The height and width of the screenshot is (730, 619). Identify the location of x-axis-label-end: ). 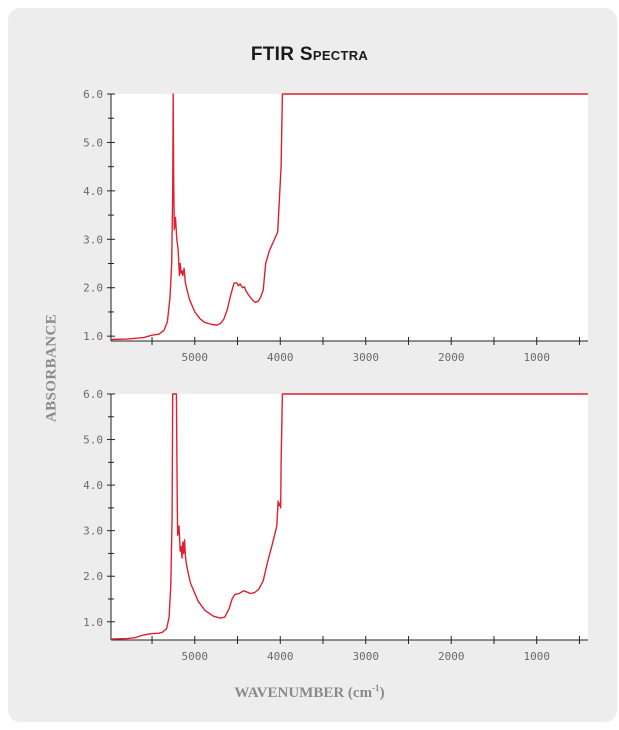
(382, 693).